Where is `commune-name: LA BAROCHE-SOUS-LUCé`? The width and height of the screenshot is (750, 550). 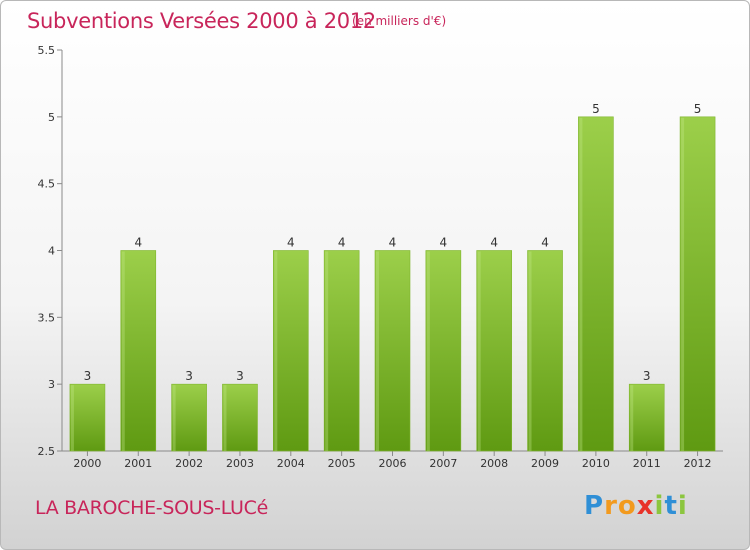 commune-name: LA BAROCHE-SOUS-LUCé is located at coordinates (152, 508).